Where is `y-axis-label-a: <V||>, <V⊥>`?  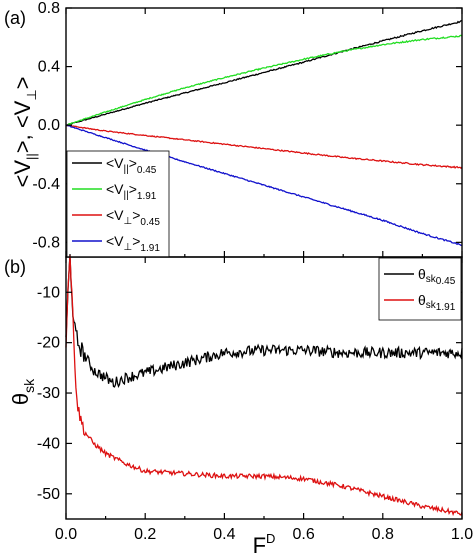
y-axis-label-a: <V||>, <V⊥> is located at coordinates (24, 131).